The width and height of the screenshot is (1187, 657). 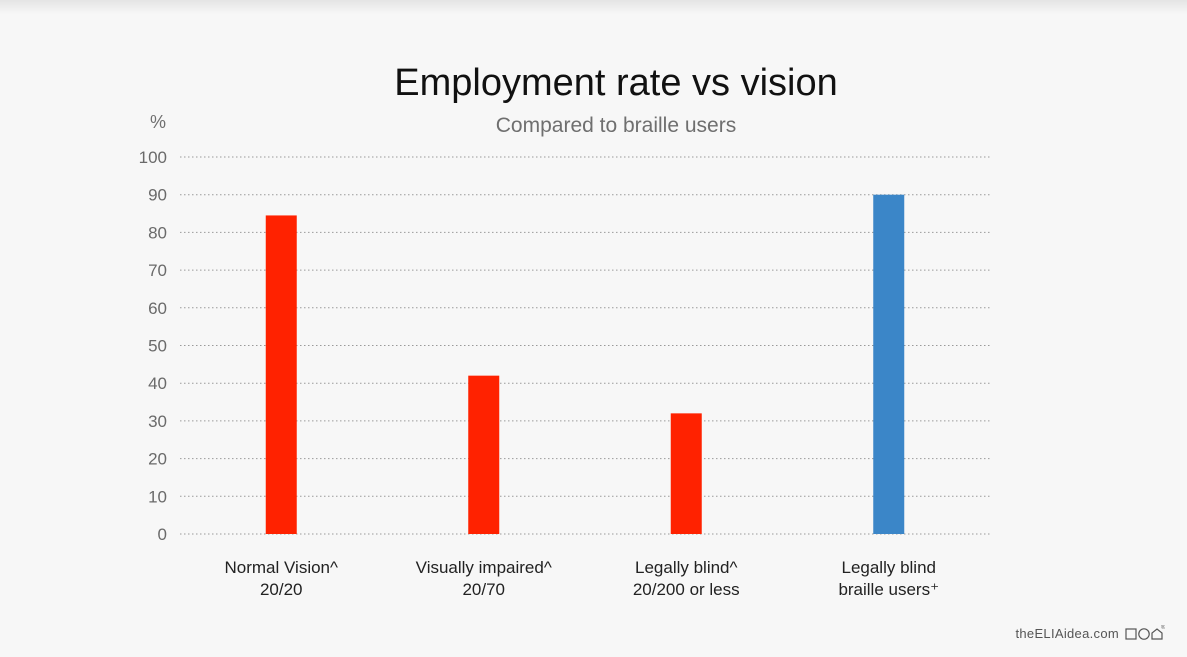 What do you see at coordinates (616, 125) in the screenshot?
I see `chart-subtitle: Compared to braille users` at bounding box center [616, 125].